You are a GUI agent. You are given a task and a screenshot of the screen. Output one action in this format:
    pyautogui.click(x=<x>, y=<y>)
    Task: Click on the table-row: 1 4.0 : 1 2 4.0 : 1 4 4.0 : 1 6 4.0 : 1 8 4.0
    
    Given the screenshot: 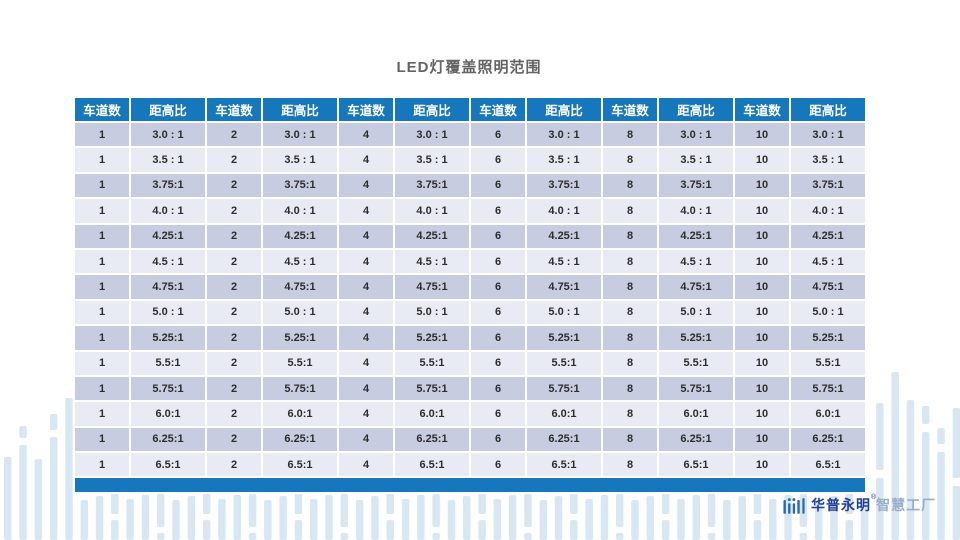 What is the action you would take?
    pyautogui.click(x=470, y=211)
    